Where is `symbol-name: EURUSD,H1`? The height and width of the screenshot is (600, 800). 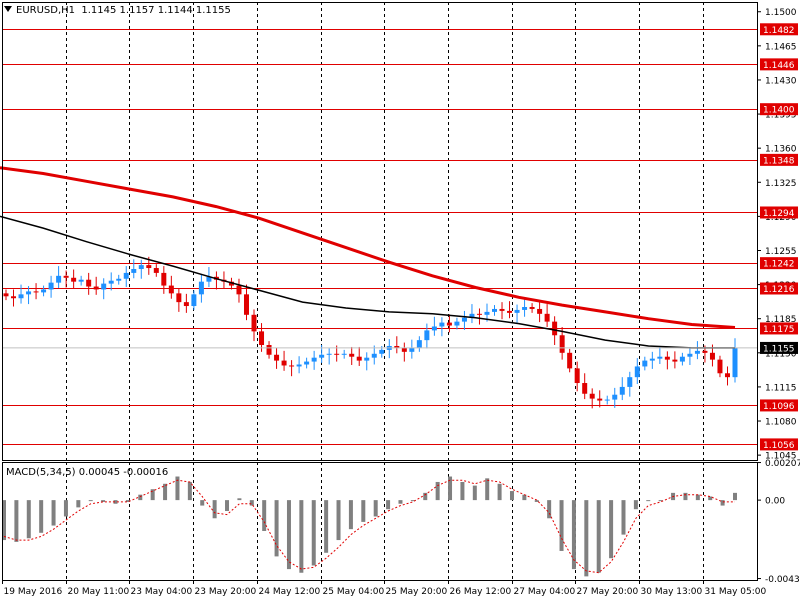 symbol-name: EURUSD,H1 is located at coordinates (46, 10).